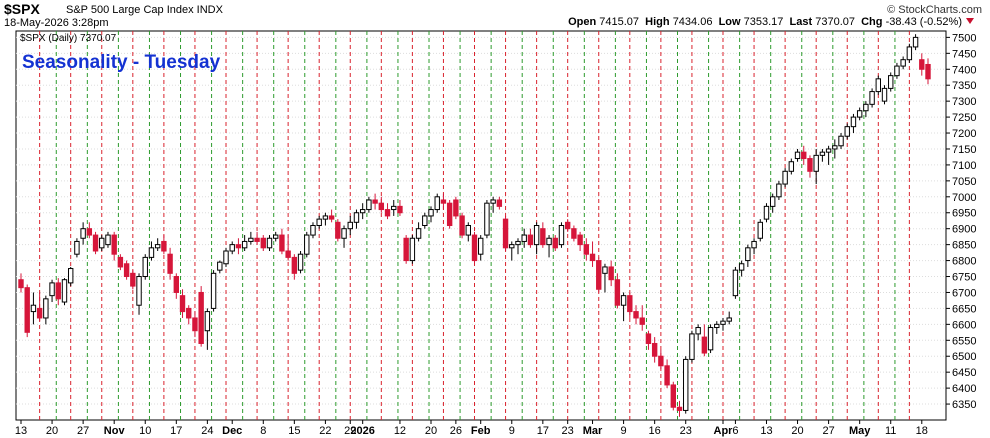  I want to click on y-tick-label: 6400, so click(964, 389).